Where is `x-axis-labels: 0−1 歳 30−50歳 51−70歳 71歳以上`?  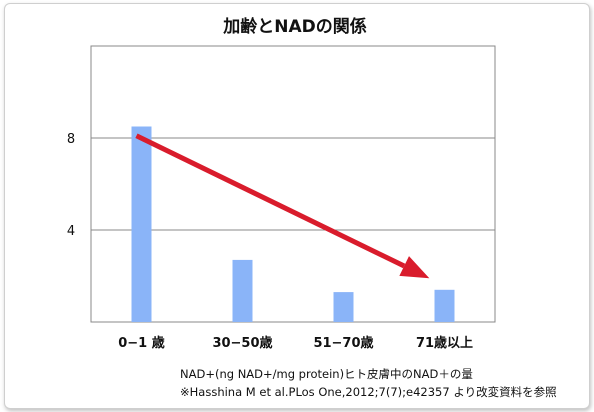
x-axis-labels: 0−1 歳 30−50歳 51−70歳 71歳以上 is located at coordinates (295, 343).